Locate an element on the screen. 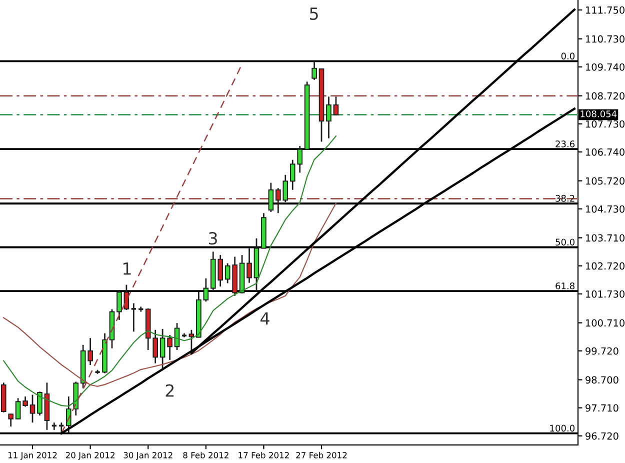 Image resolution: width=625 pixels, height=463 pixels. x-tick-label: 8 Feb 2012 is located at coordinates (205, 455).